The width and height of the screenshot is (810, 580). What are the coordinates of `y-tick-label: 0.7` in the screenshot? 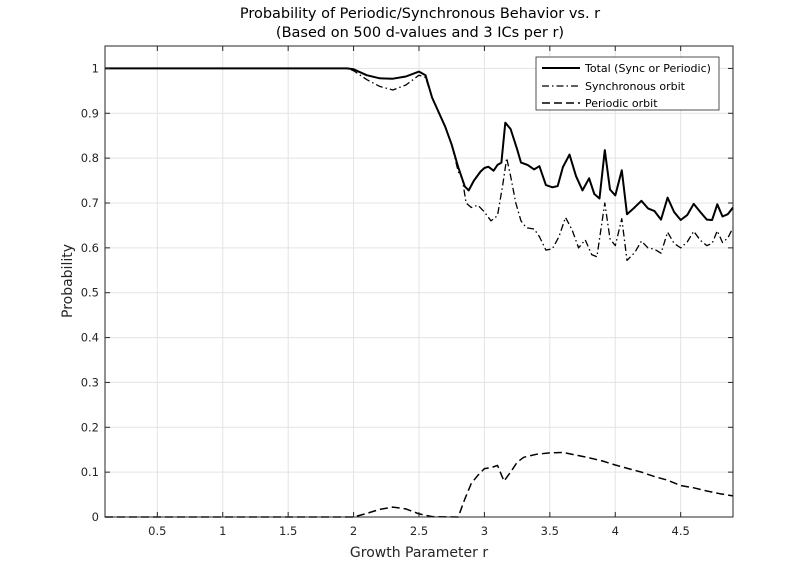 It's located at (90, 203).